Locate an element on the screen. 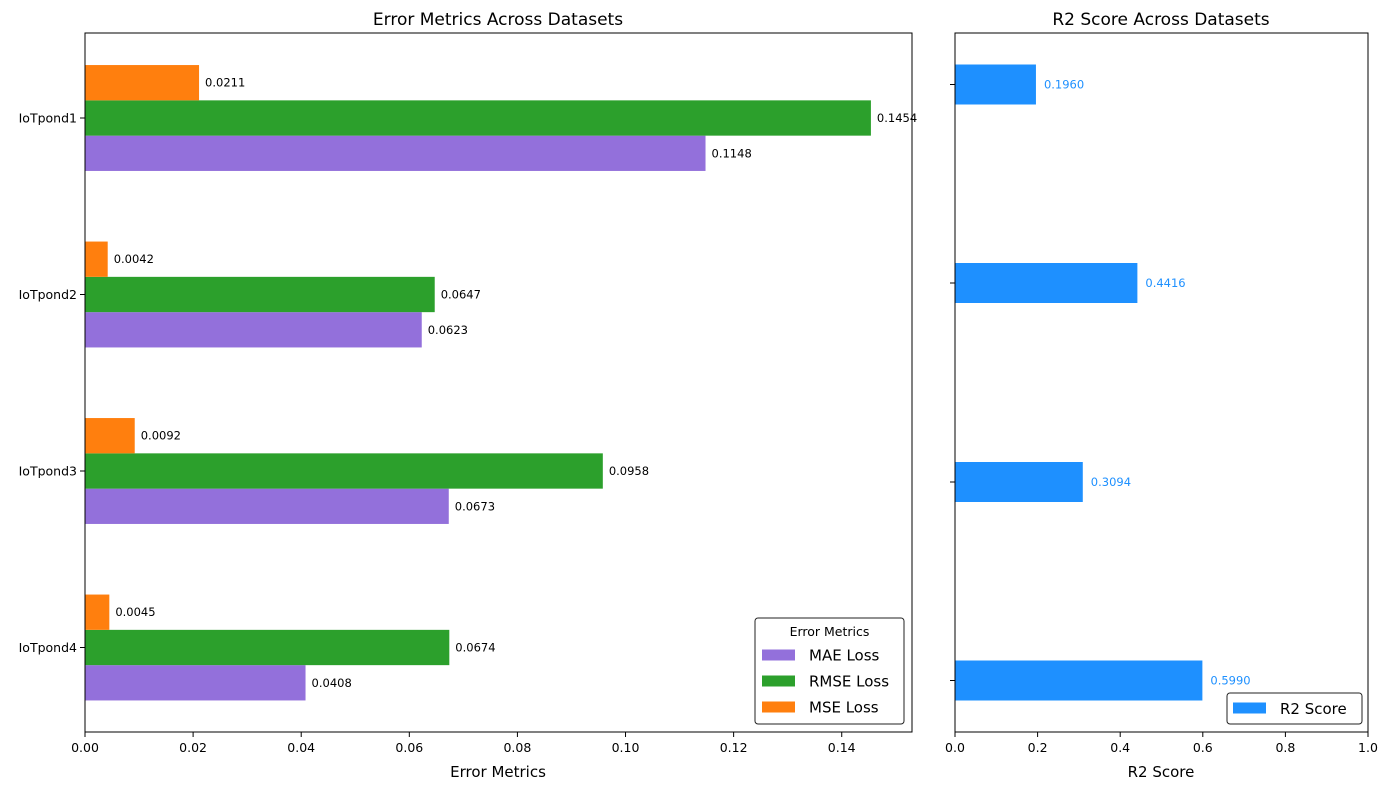  y-tick-label-iotpond2: IoTpond2 is located at coordinates (48, 294).